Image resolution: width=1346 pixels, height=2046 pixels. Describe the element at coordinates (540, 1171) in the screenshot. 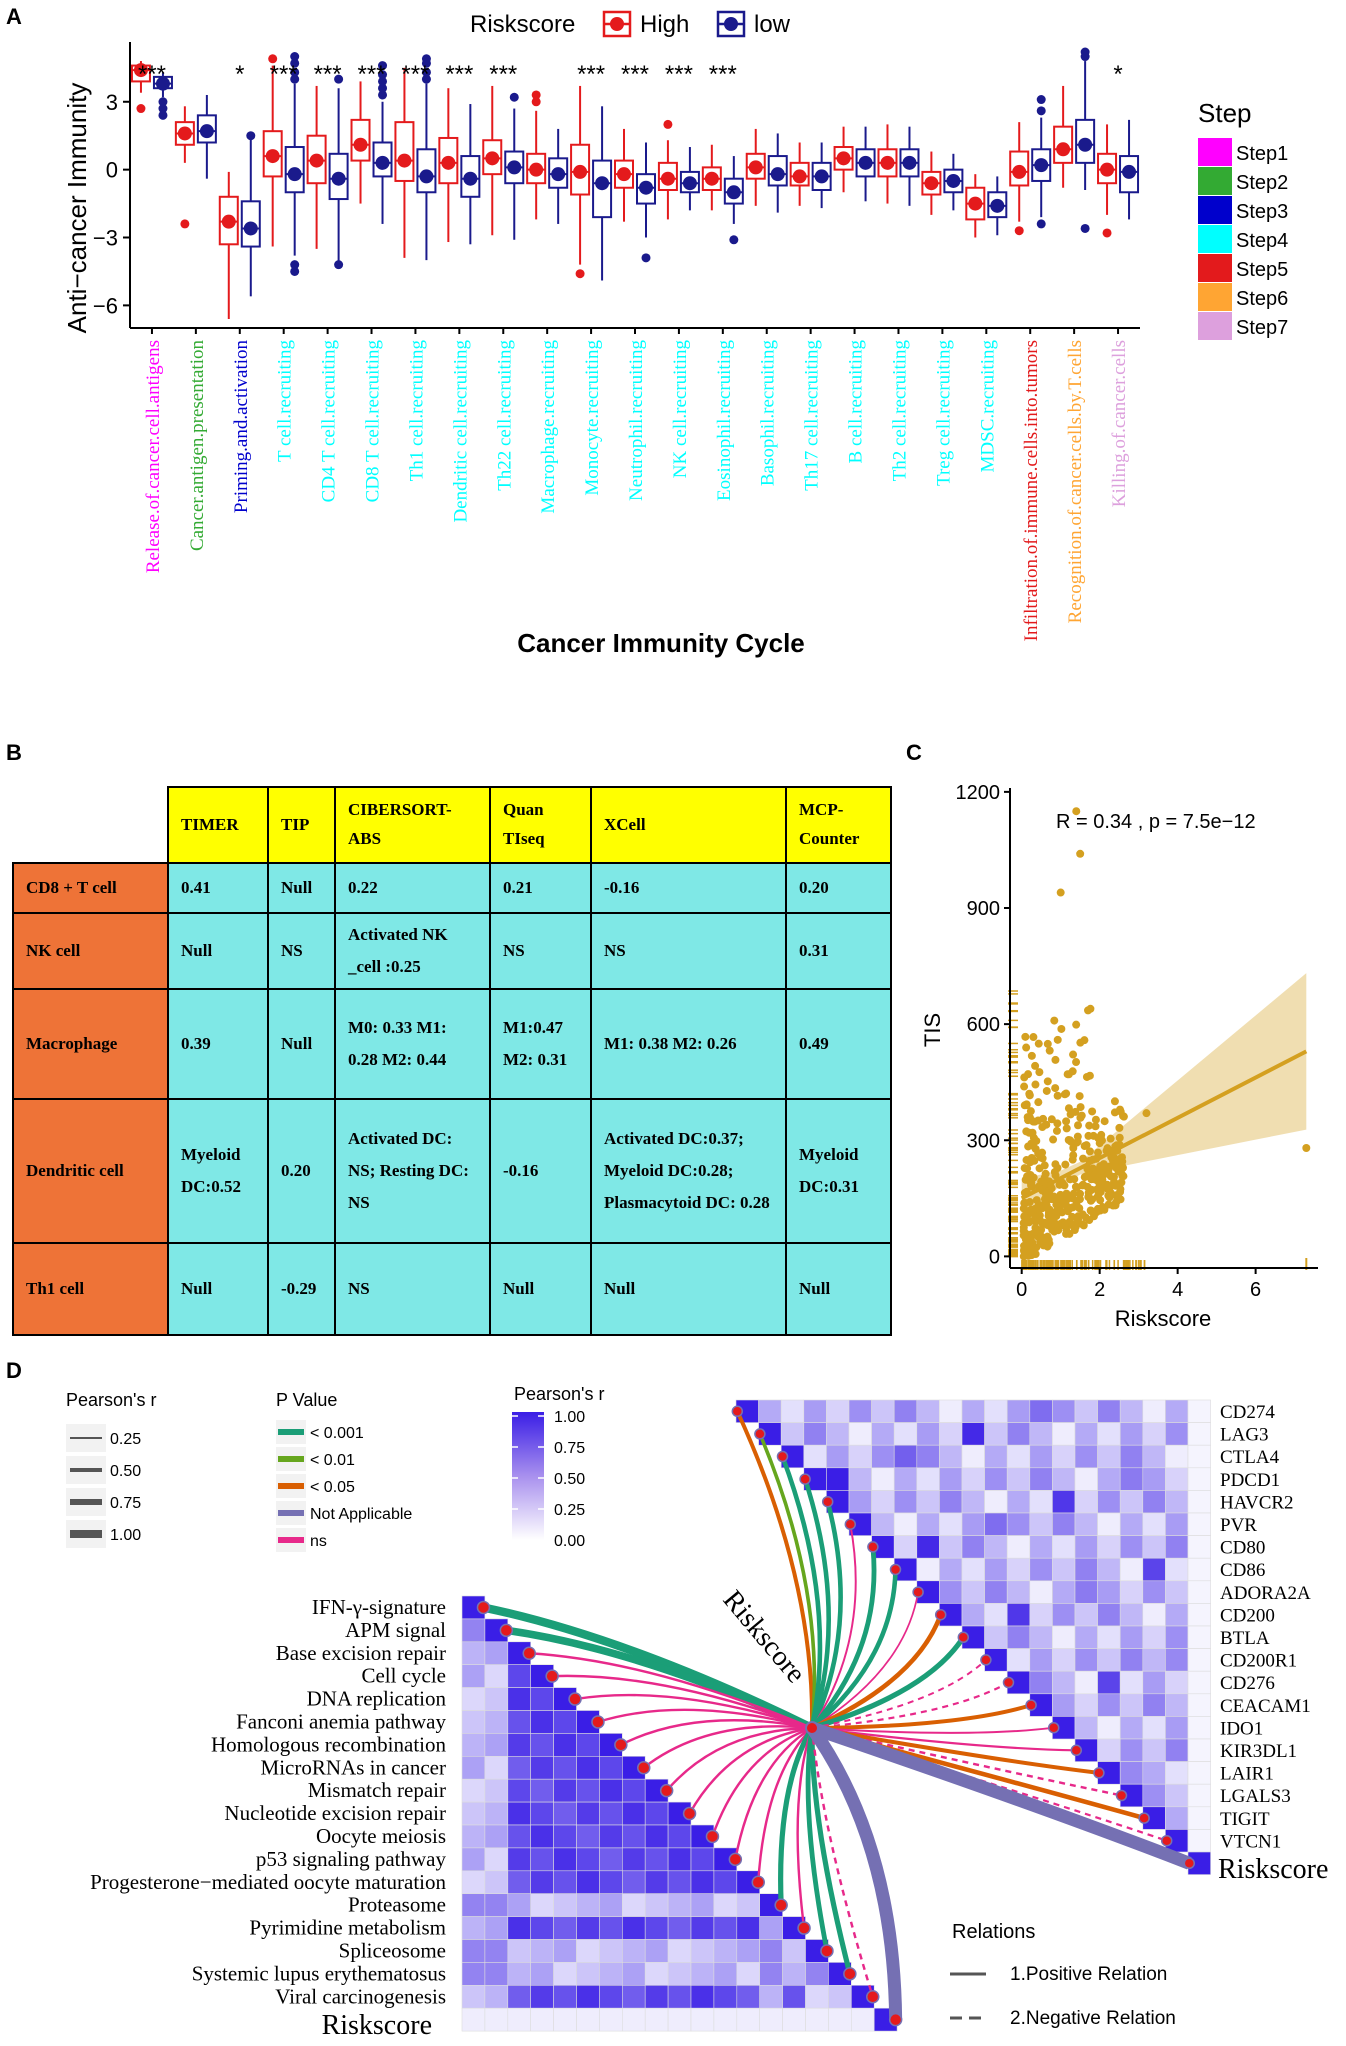

I see `table-cell: -0.16` at that location.